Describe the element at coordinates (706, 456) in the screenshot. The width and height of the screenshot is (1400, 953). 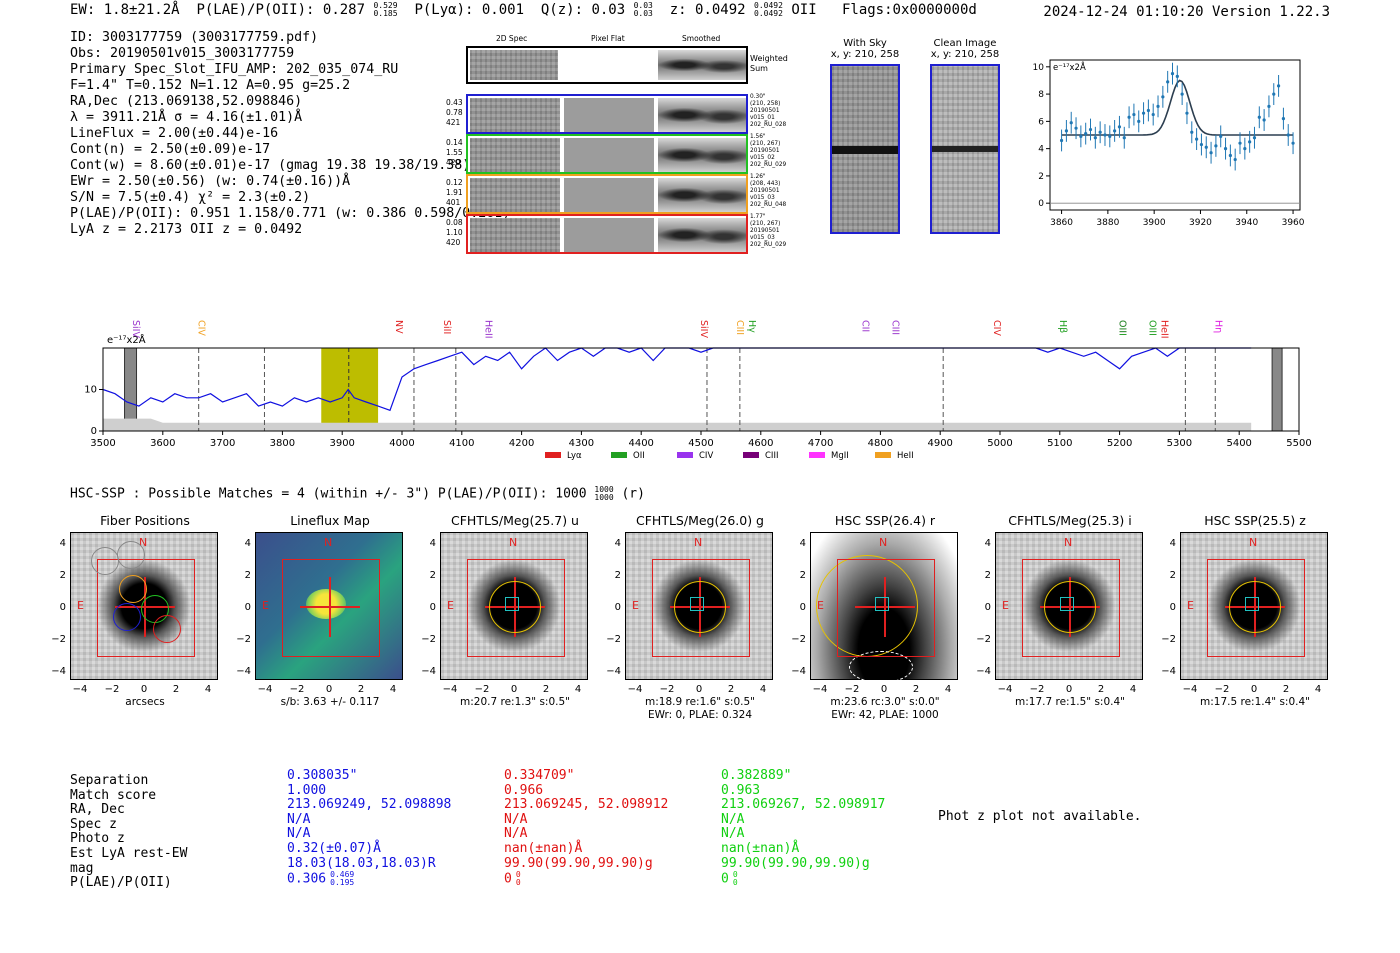
I see `legend-label: CIV` at that location.